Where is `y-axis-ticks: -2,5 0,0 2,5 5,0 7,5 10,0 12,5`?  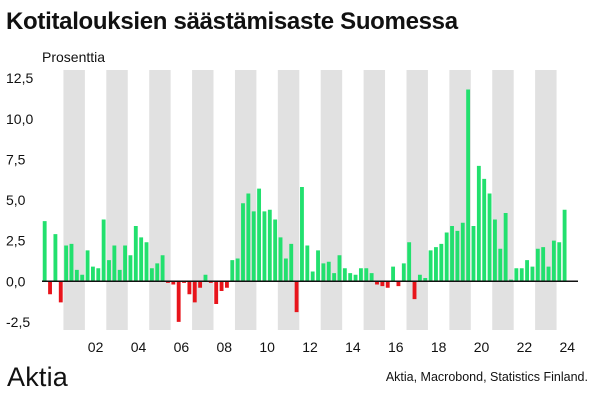 y-axis-ticks: -2,5 0,0 2,5 5,0 7,5 10,0 12,5 is located at coordinates (19, 200).